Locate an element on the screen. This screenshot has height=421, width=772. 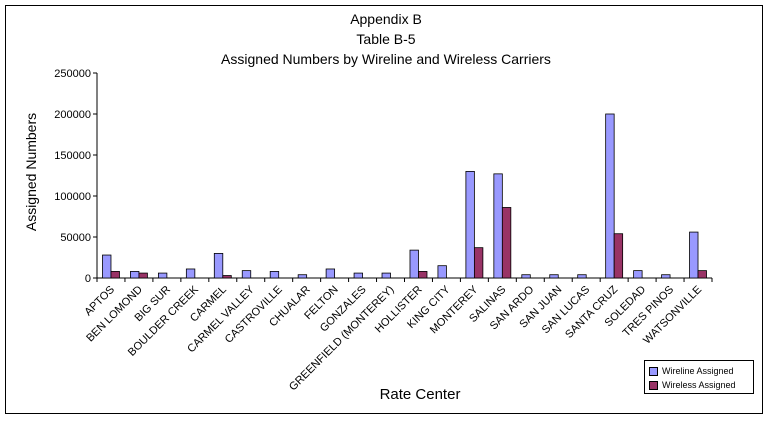
chart-legend: Wireline Assigned Wireless Assigned is located at coordinates (699, 377).